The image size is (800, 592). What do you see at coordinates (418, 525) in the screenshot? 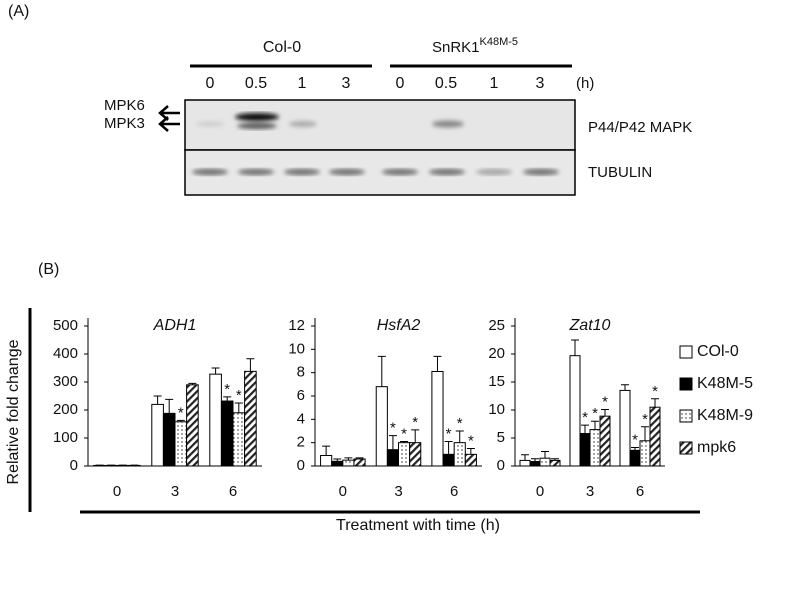
I see `x-axis-label: Treatment with time (h)` at bounding box center [418, 525].